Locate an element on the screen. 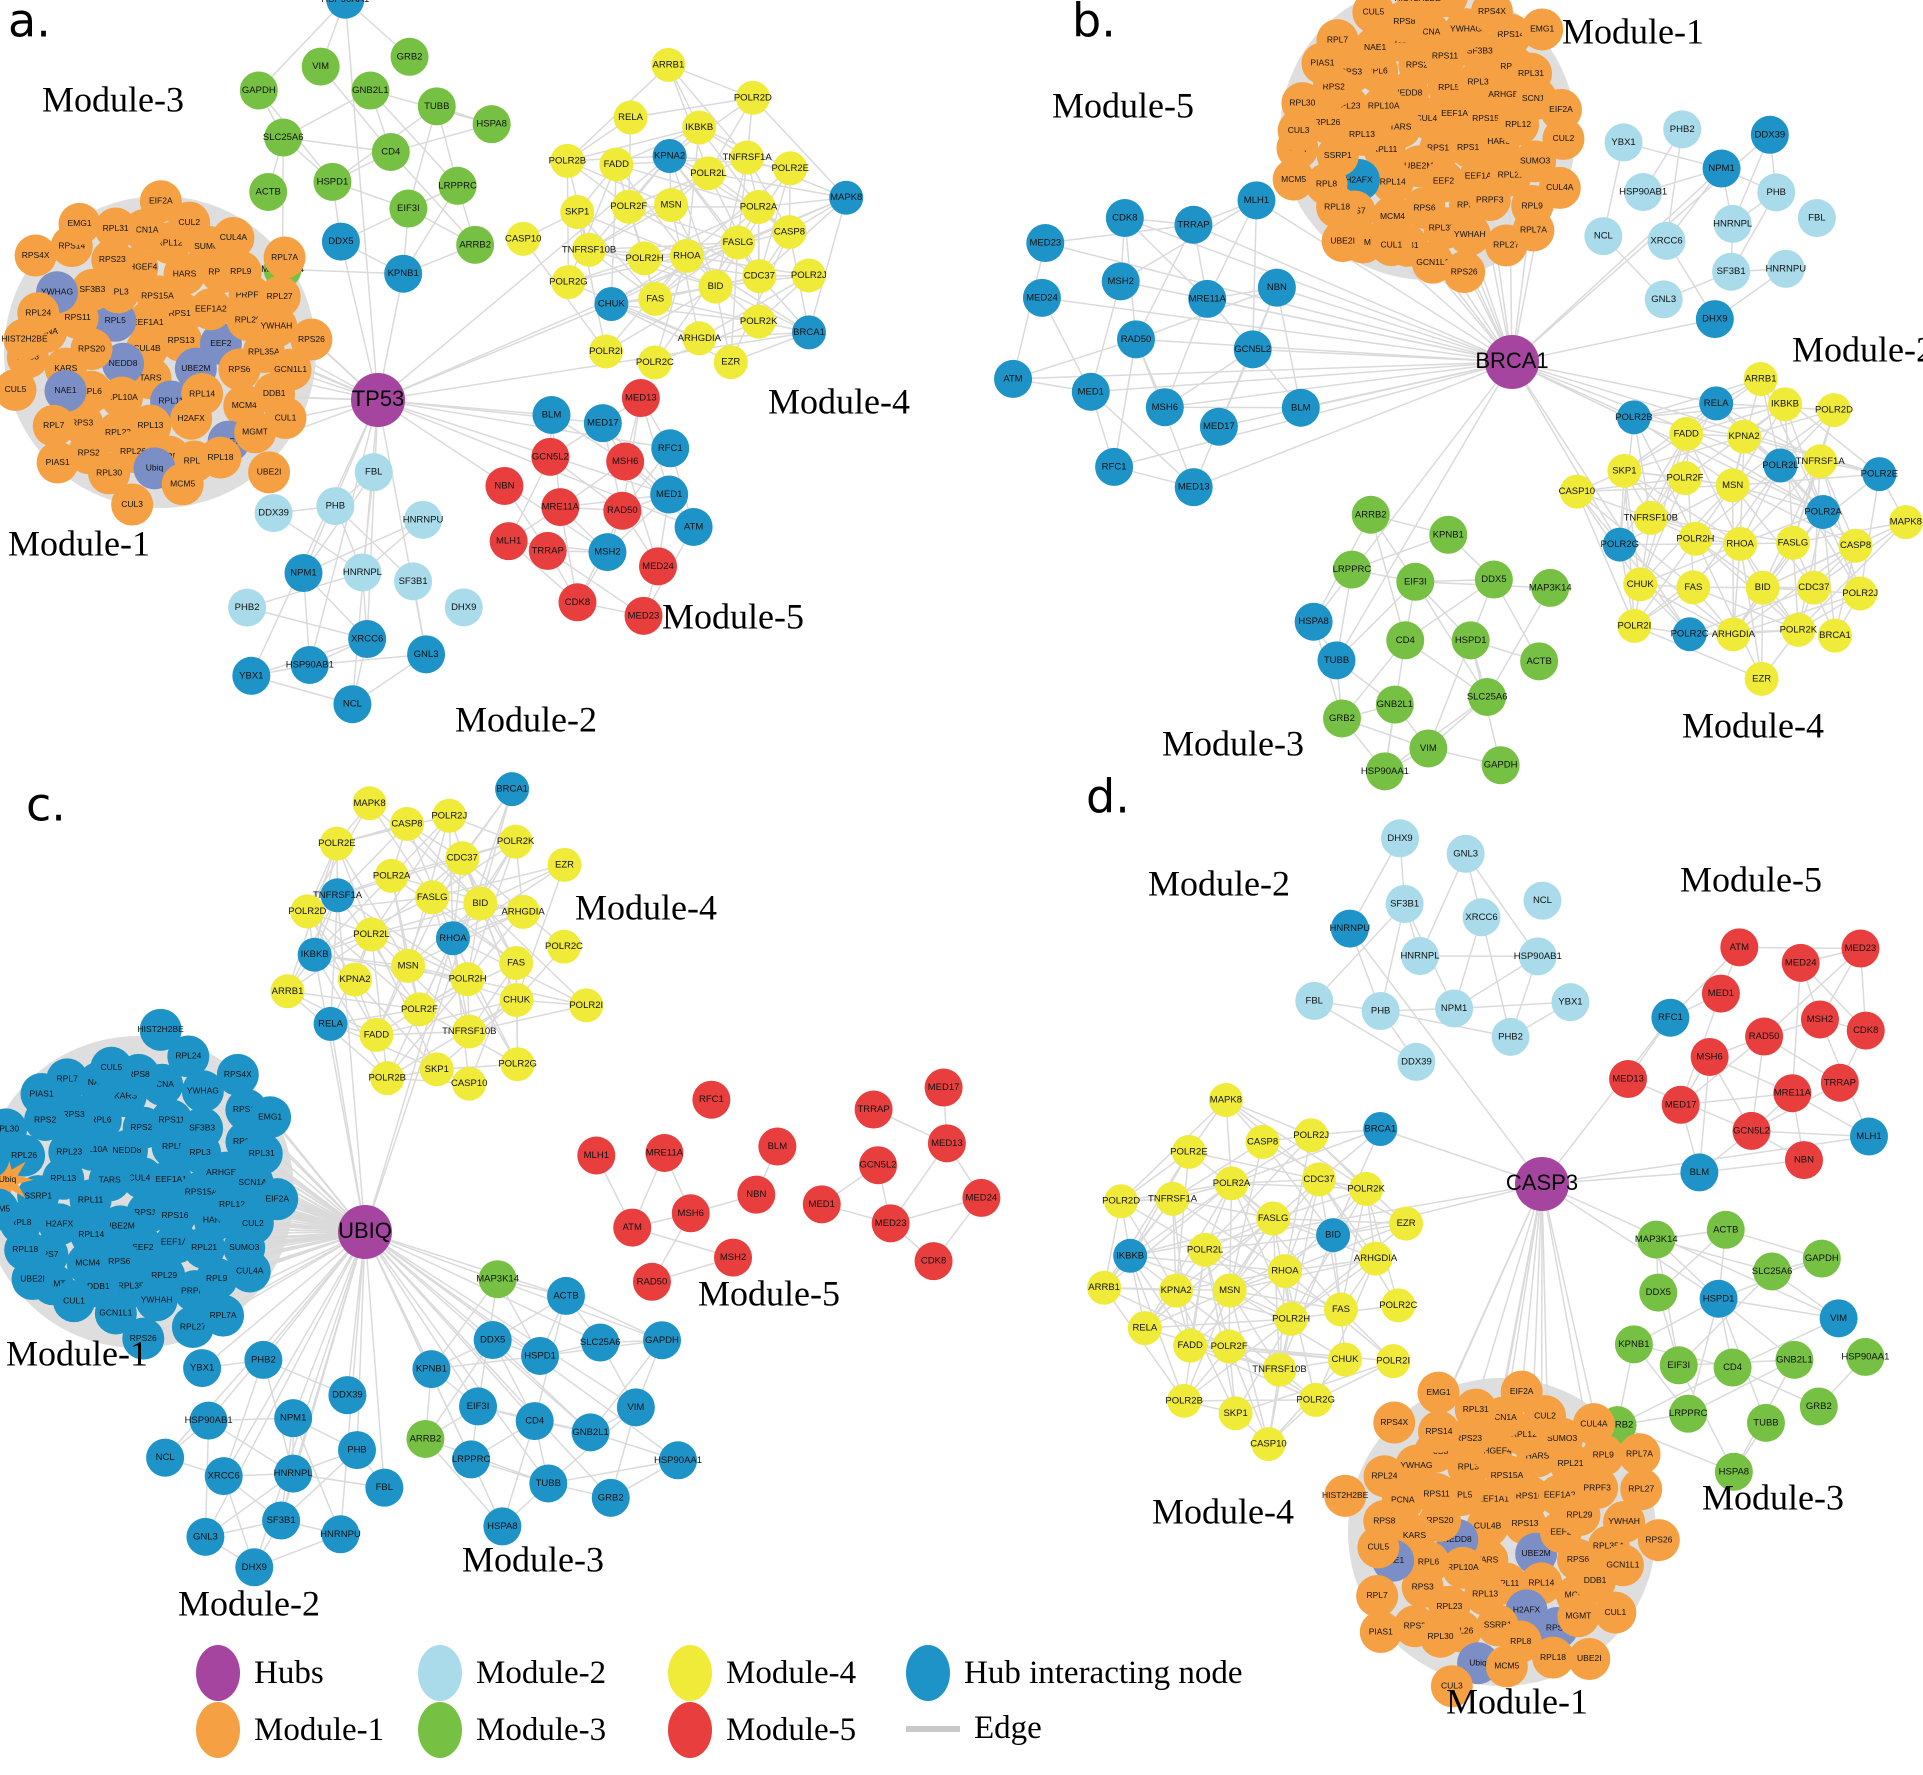 This screenshot has width=1923, height=1775. node-H2AFX: H2AFX is located at coordinates (191, 418).